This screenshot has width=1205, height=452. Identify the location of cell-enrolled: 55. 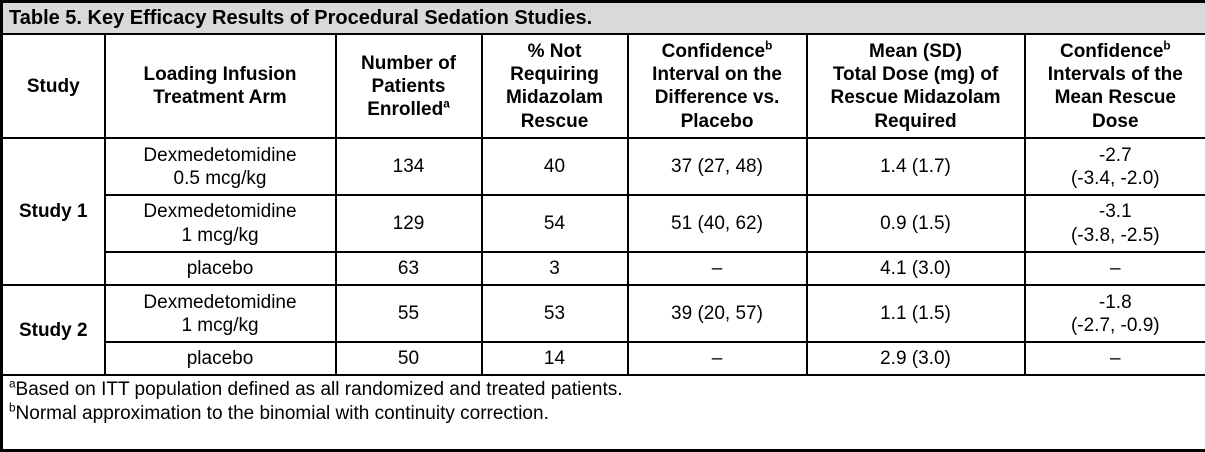
(408, 314).